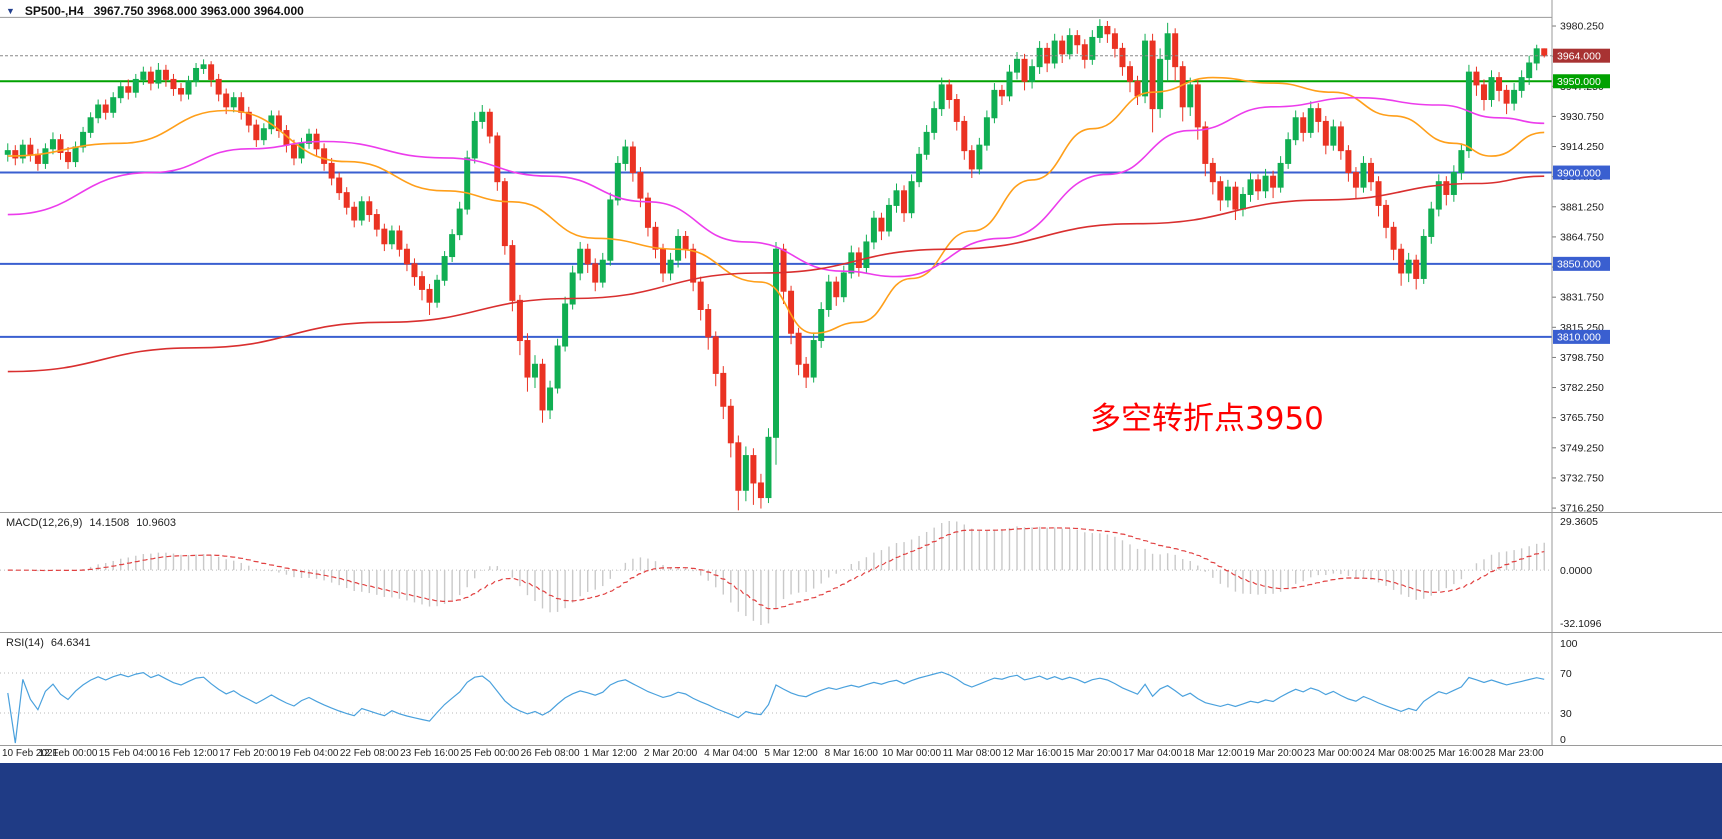  What do you see at coordinates (249, 753) in the screenshot?
I see `time-axis-label: 17 Feb 20:00` at bounding box center [249, 753].